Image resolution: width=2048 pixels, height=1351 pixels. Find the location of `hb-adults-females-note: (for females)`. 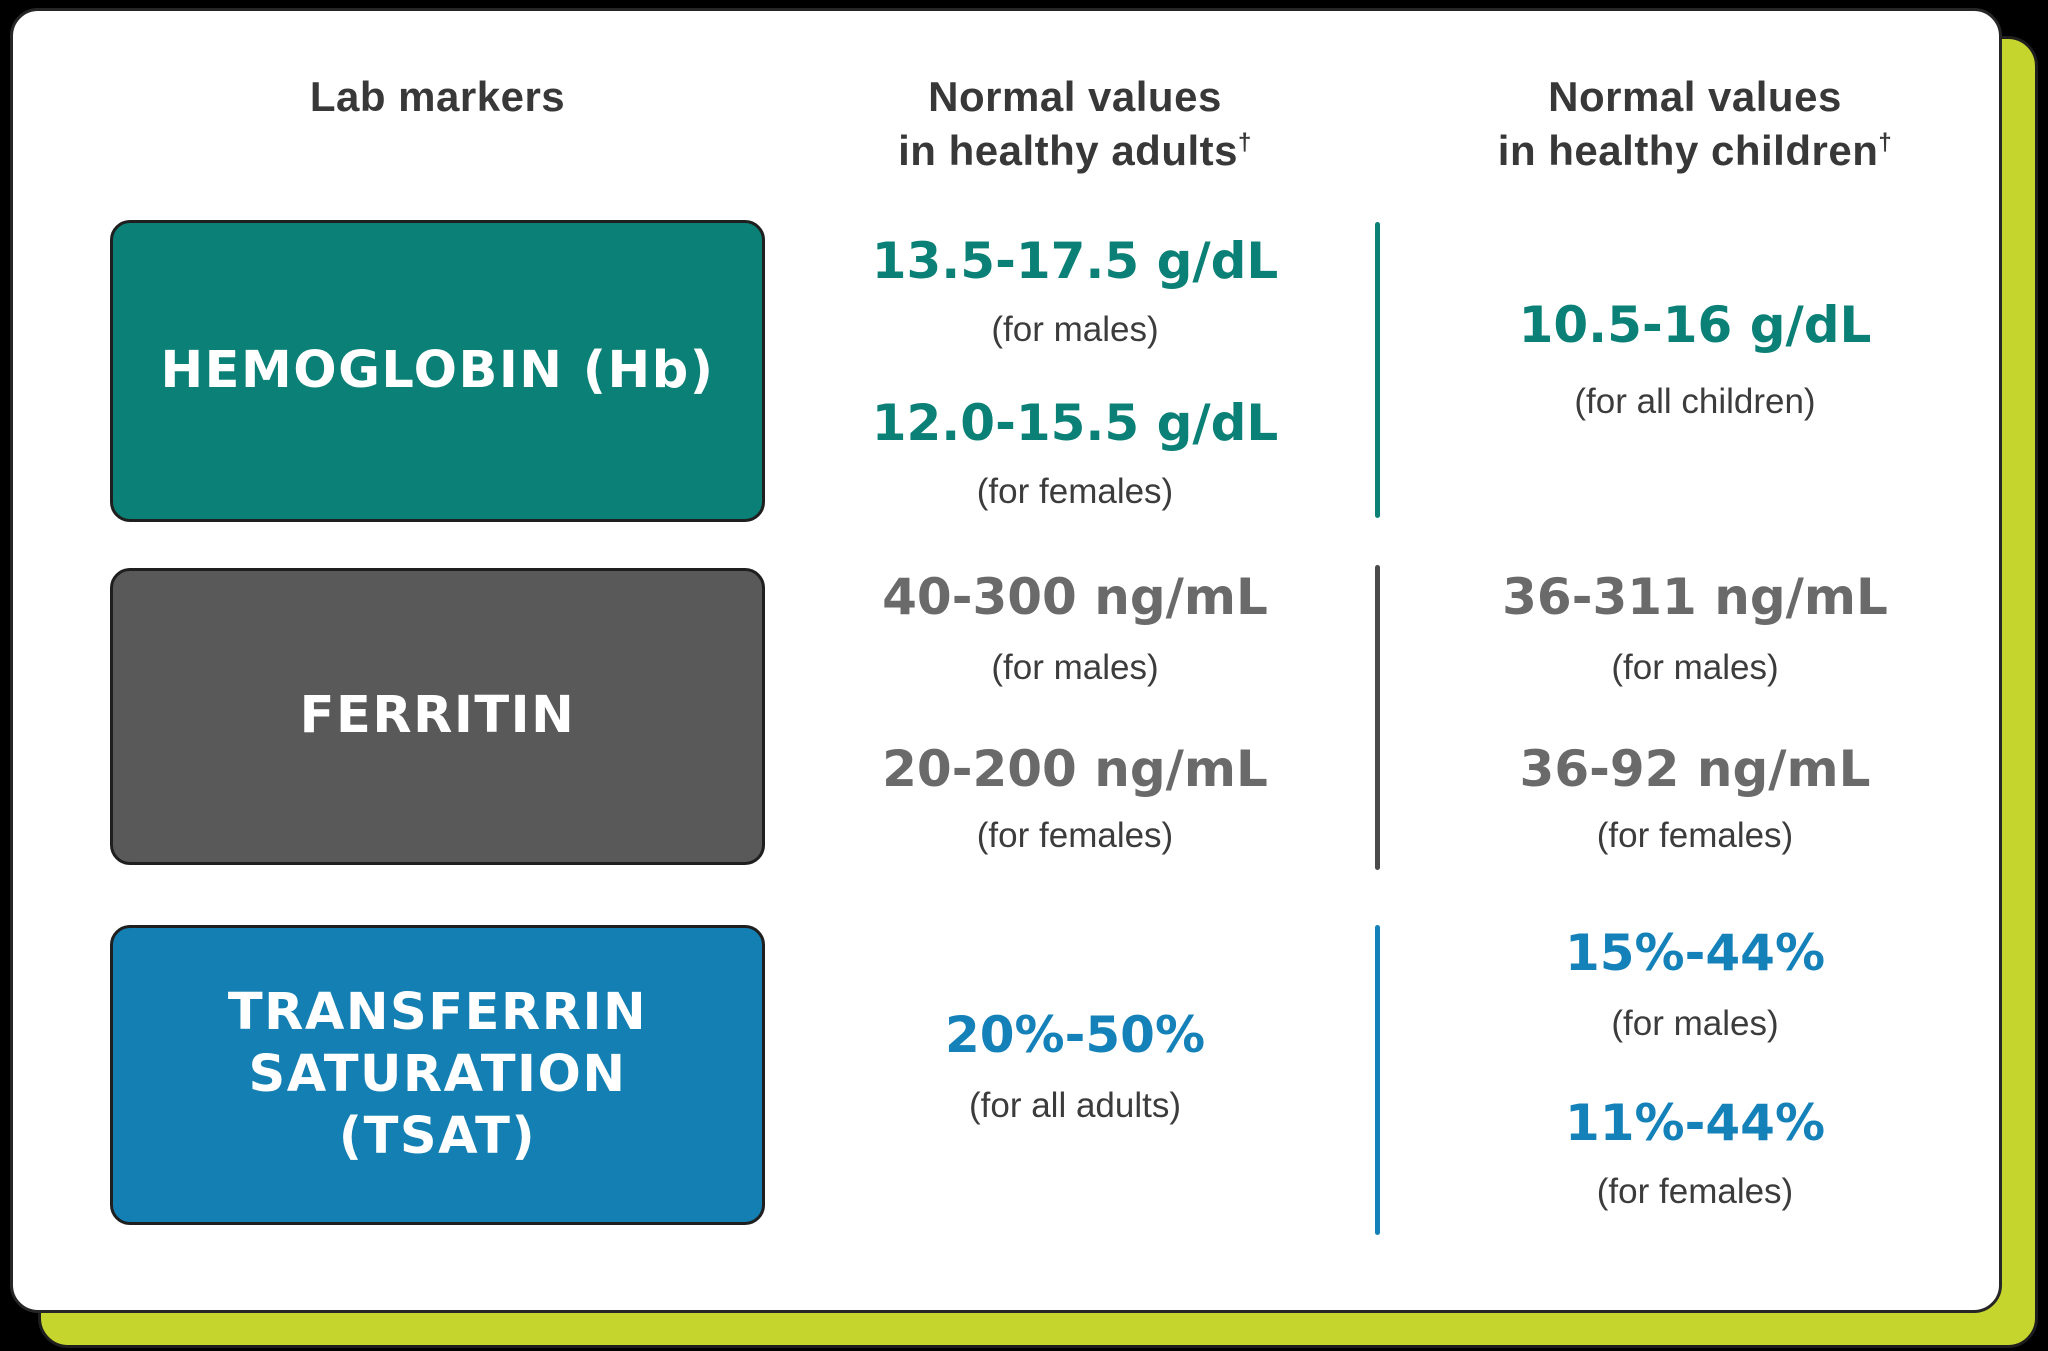

hb-adults-females-note: (for females) is located at coordinates (1075, 491).